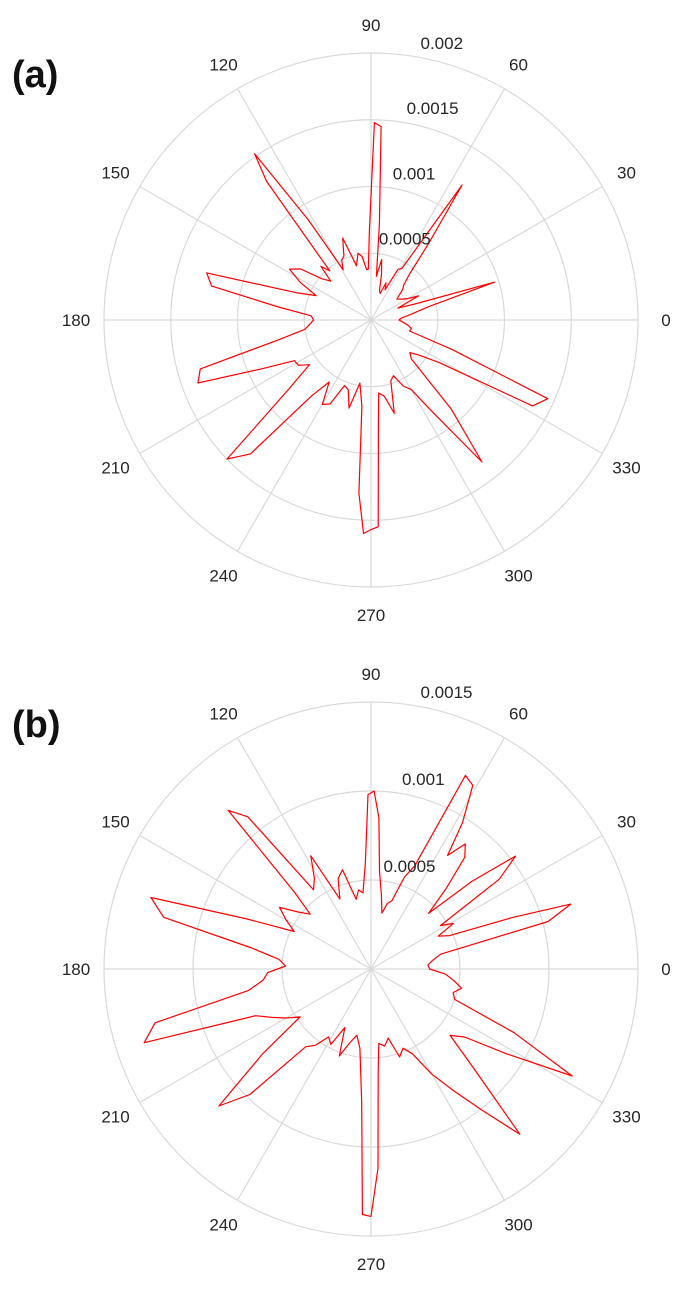  I want to click on r-tick-label-3: 0.002, so click(442, 43).